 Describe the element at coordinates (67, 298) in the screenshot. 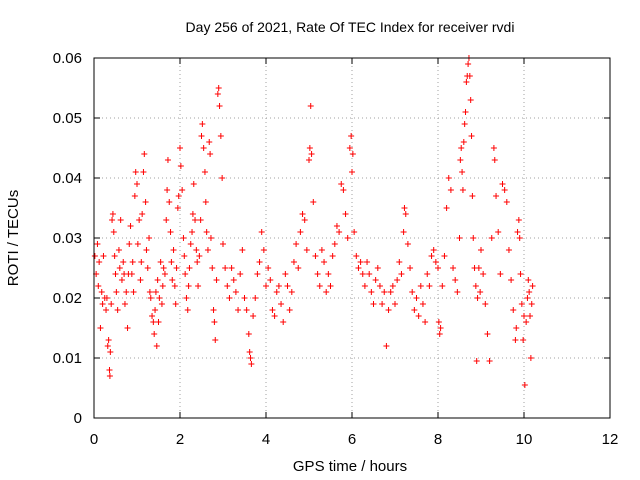

I see `y-tick-label: 0.02` at that location.